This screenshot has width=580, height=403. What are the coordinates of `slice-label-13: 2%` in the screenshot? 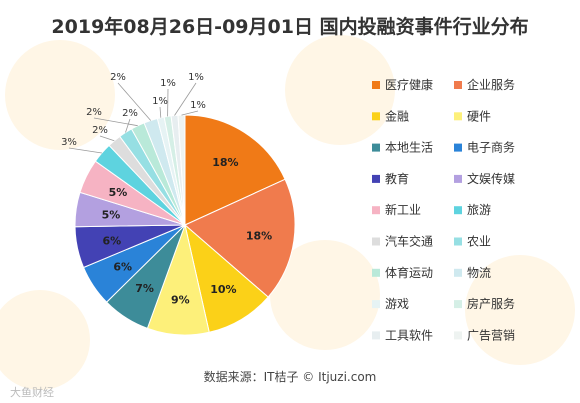 It's located at (118, 77).